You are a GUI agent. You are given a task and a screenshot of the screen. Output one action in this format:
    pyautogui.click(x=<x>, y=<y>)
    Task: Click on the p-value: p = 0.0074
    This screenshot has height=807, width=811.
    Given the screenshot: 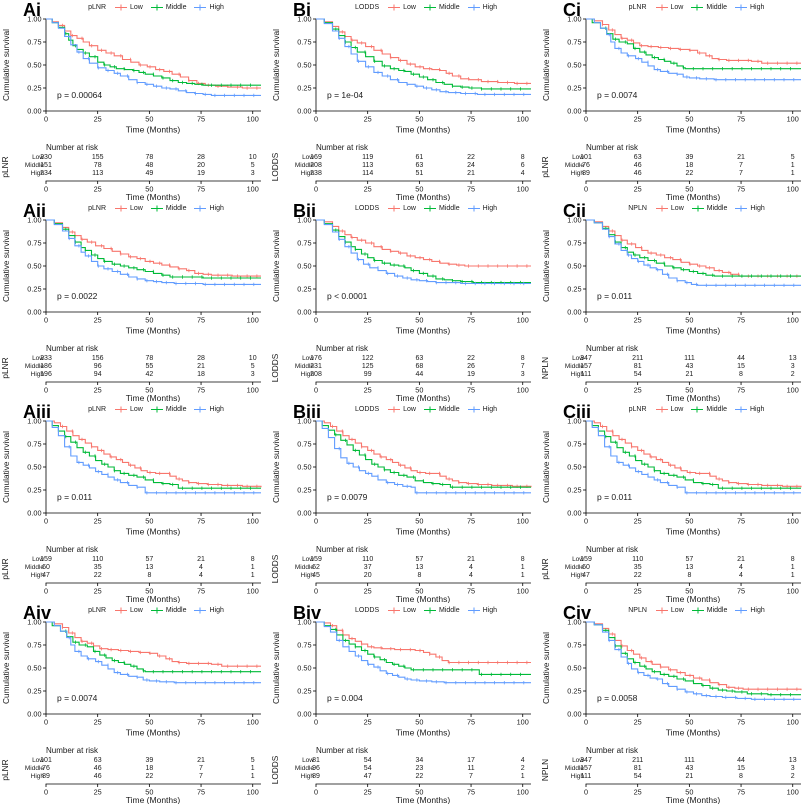 What is the action you would take?
    pyautogui.click(x=77, y=698)
    